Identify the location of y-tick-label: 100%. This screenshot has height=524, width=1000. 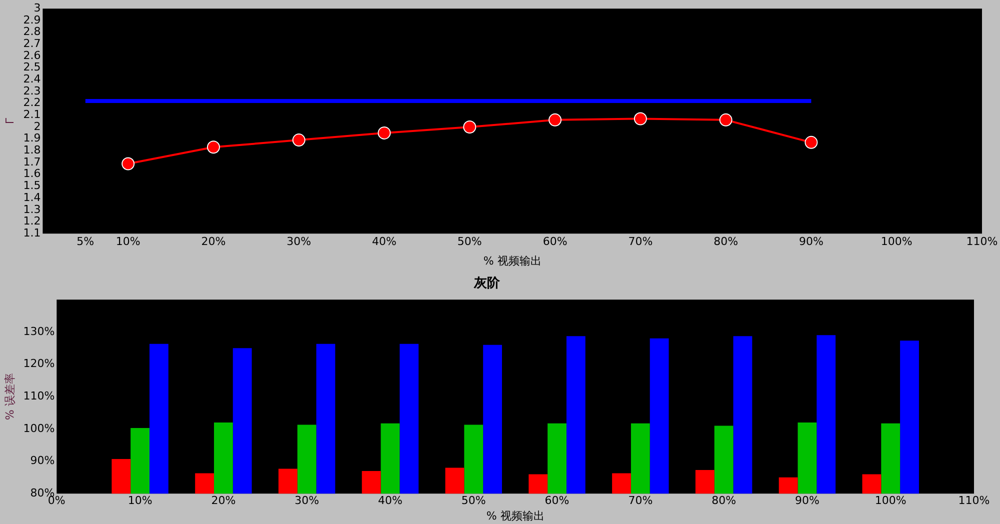
(39, 428).